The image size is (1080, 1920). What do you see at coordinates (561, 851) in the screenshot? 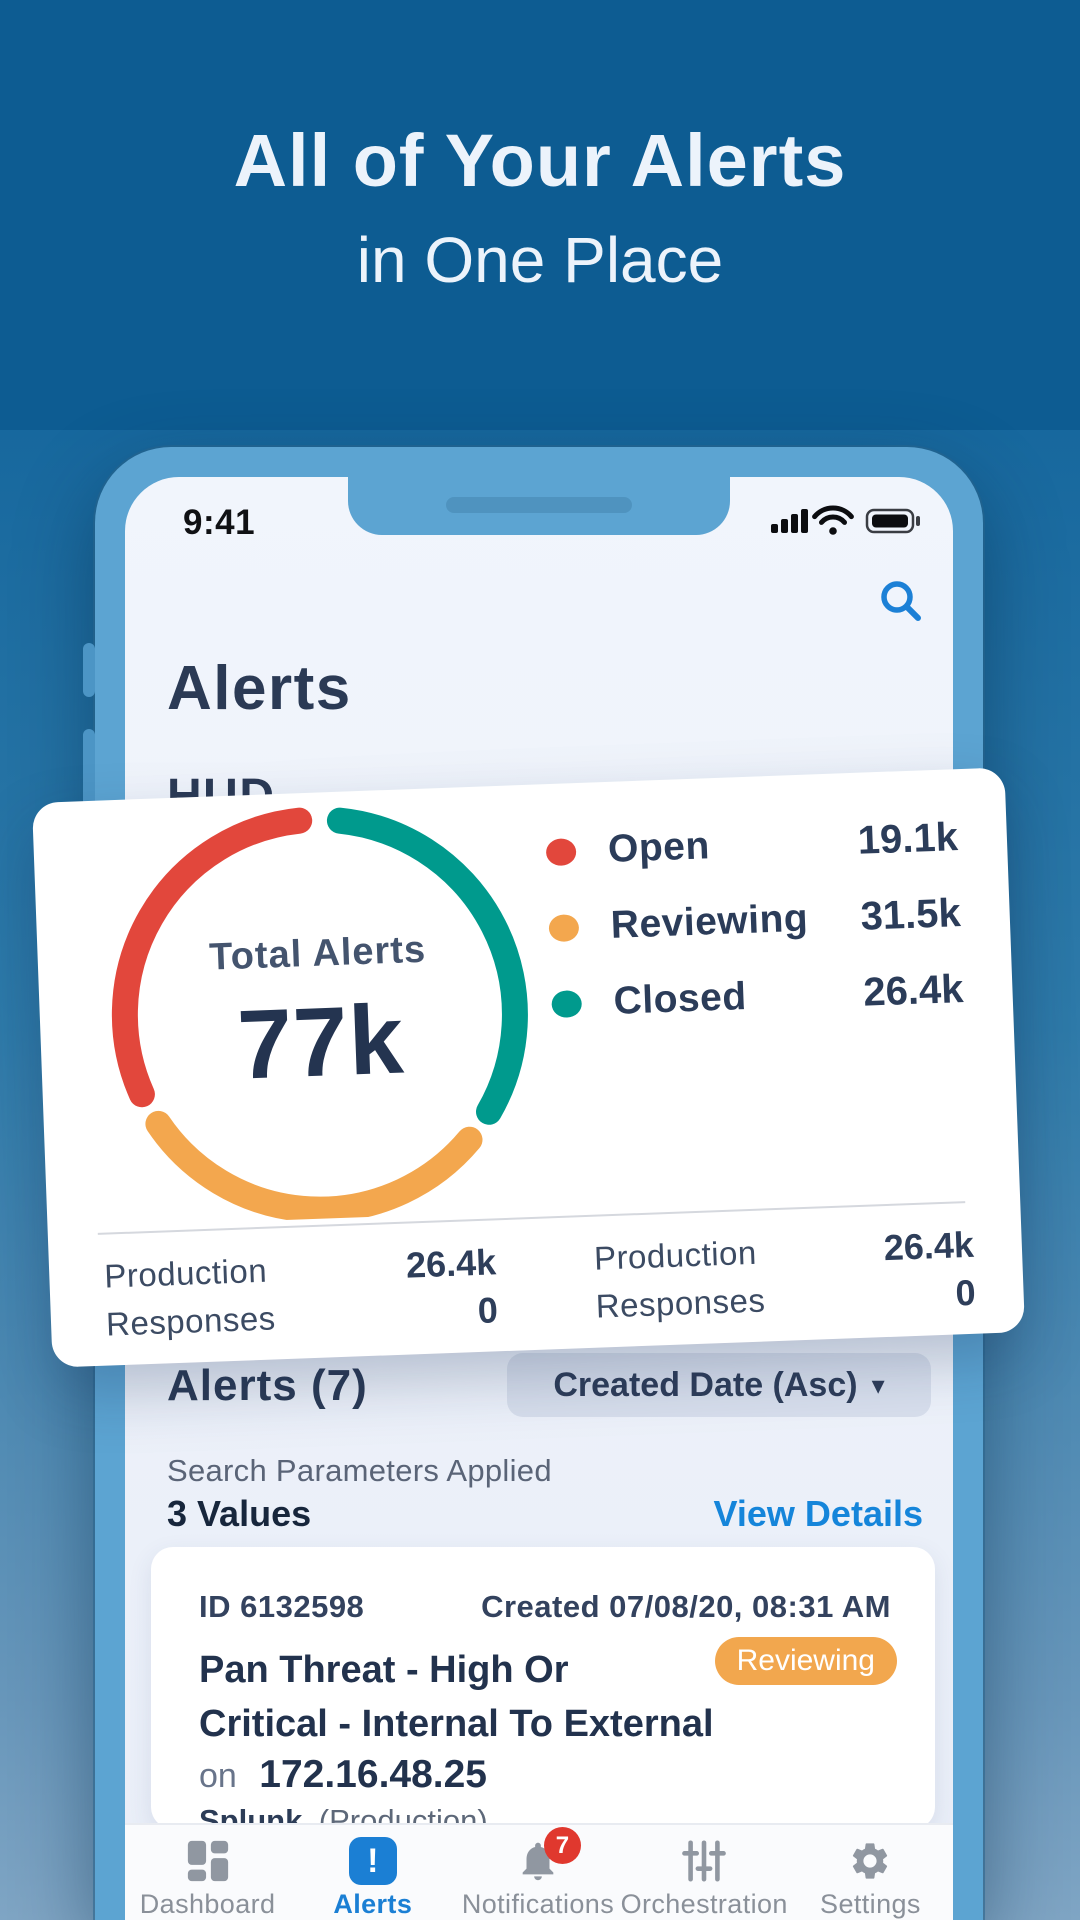
I see `open-dot-icon` at bounding box center [561, 851].